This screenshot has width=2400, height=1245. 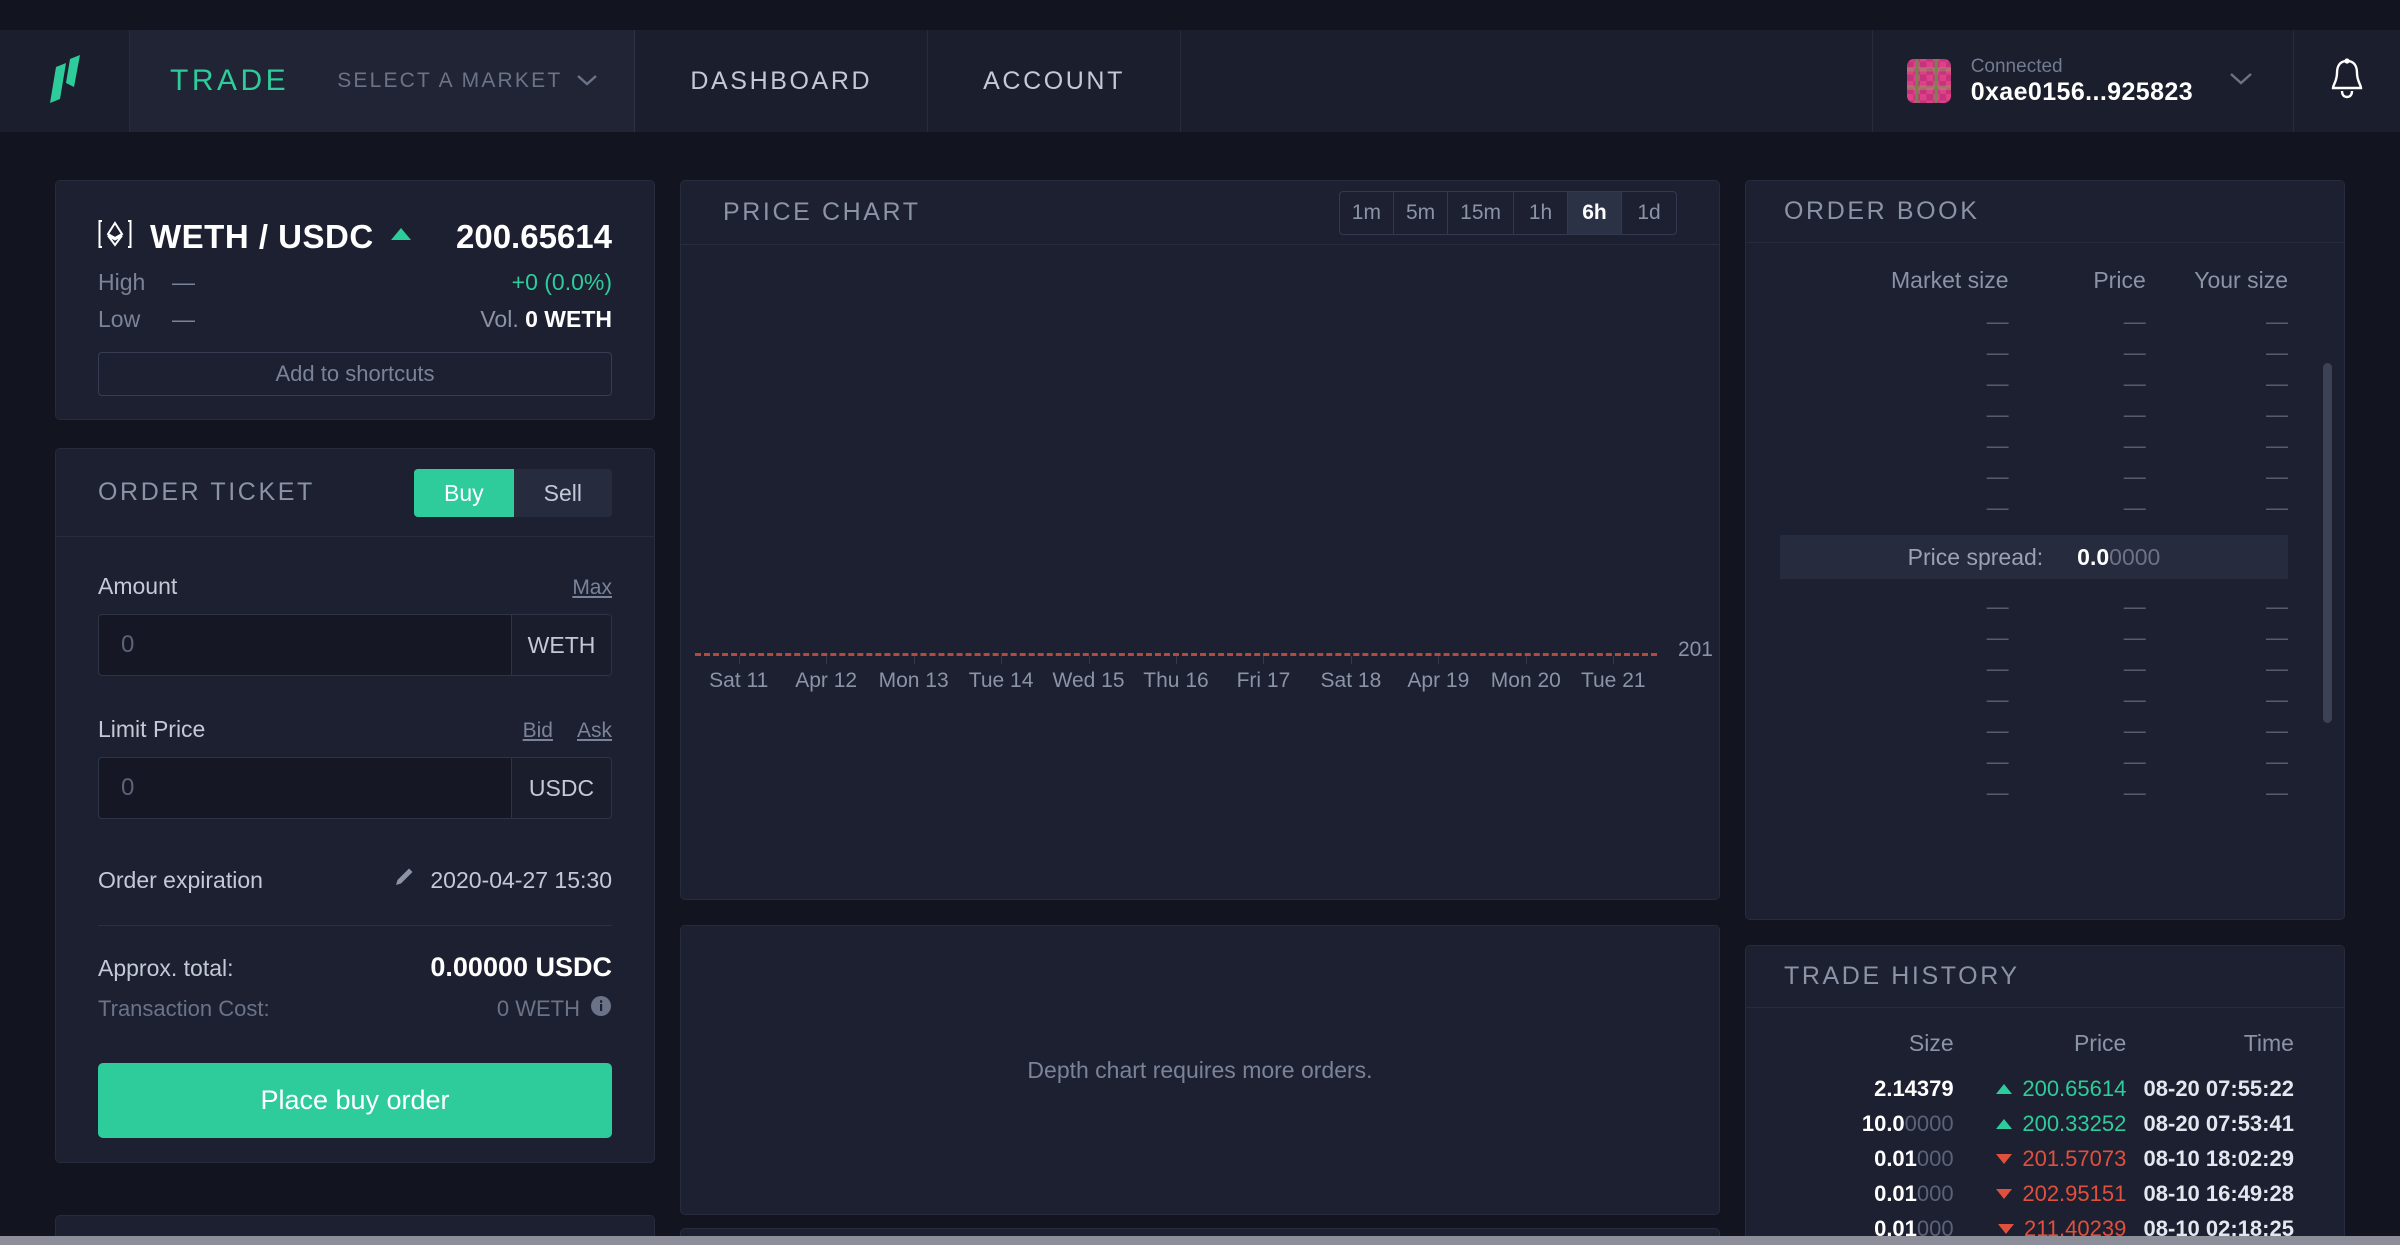 I want to click on limit-ask-link: Ask, so click(x=594, y=730).